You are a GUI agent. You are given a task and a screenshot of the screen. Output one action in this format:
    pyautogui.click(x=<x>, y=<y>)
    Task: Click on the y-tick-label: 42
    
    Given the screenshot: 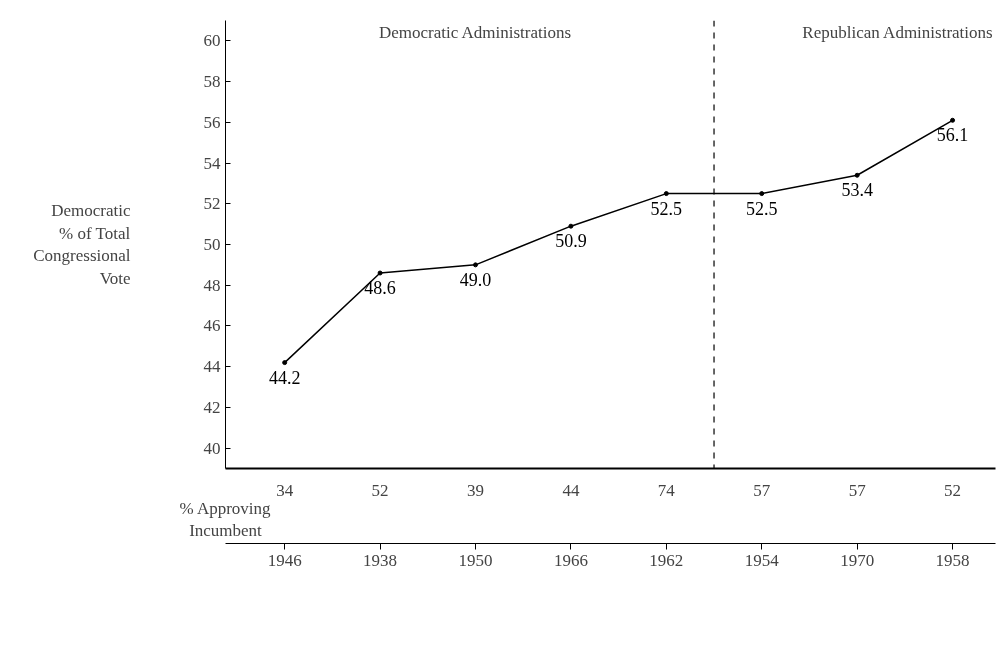 What is the action you would take?
    pyautogui.click(x=212, y=407)
    